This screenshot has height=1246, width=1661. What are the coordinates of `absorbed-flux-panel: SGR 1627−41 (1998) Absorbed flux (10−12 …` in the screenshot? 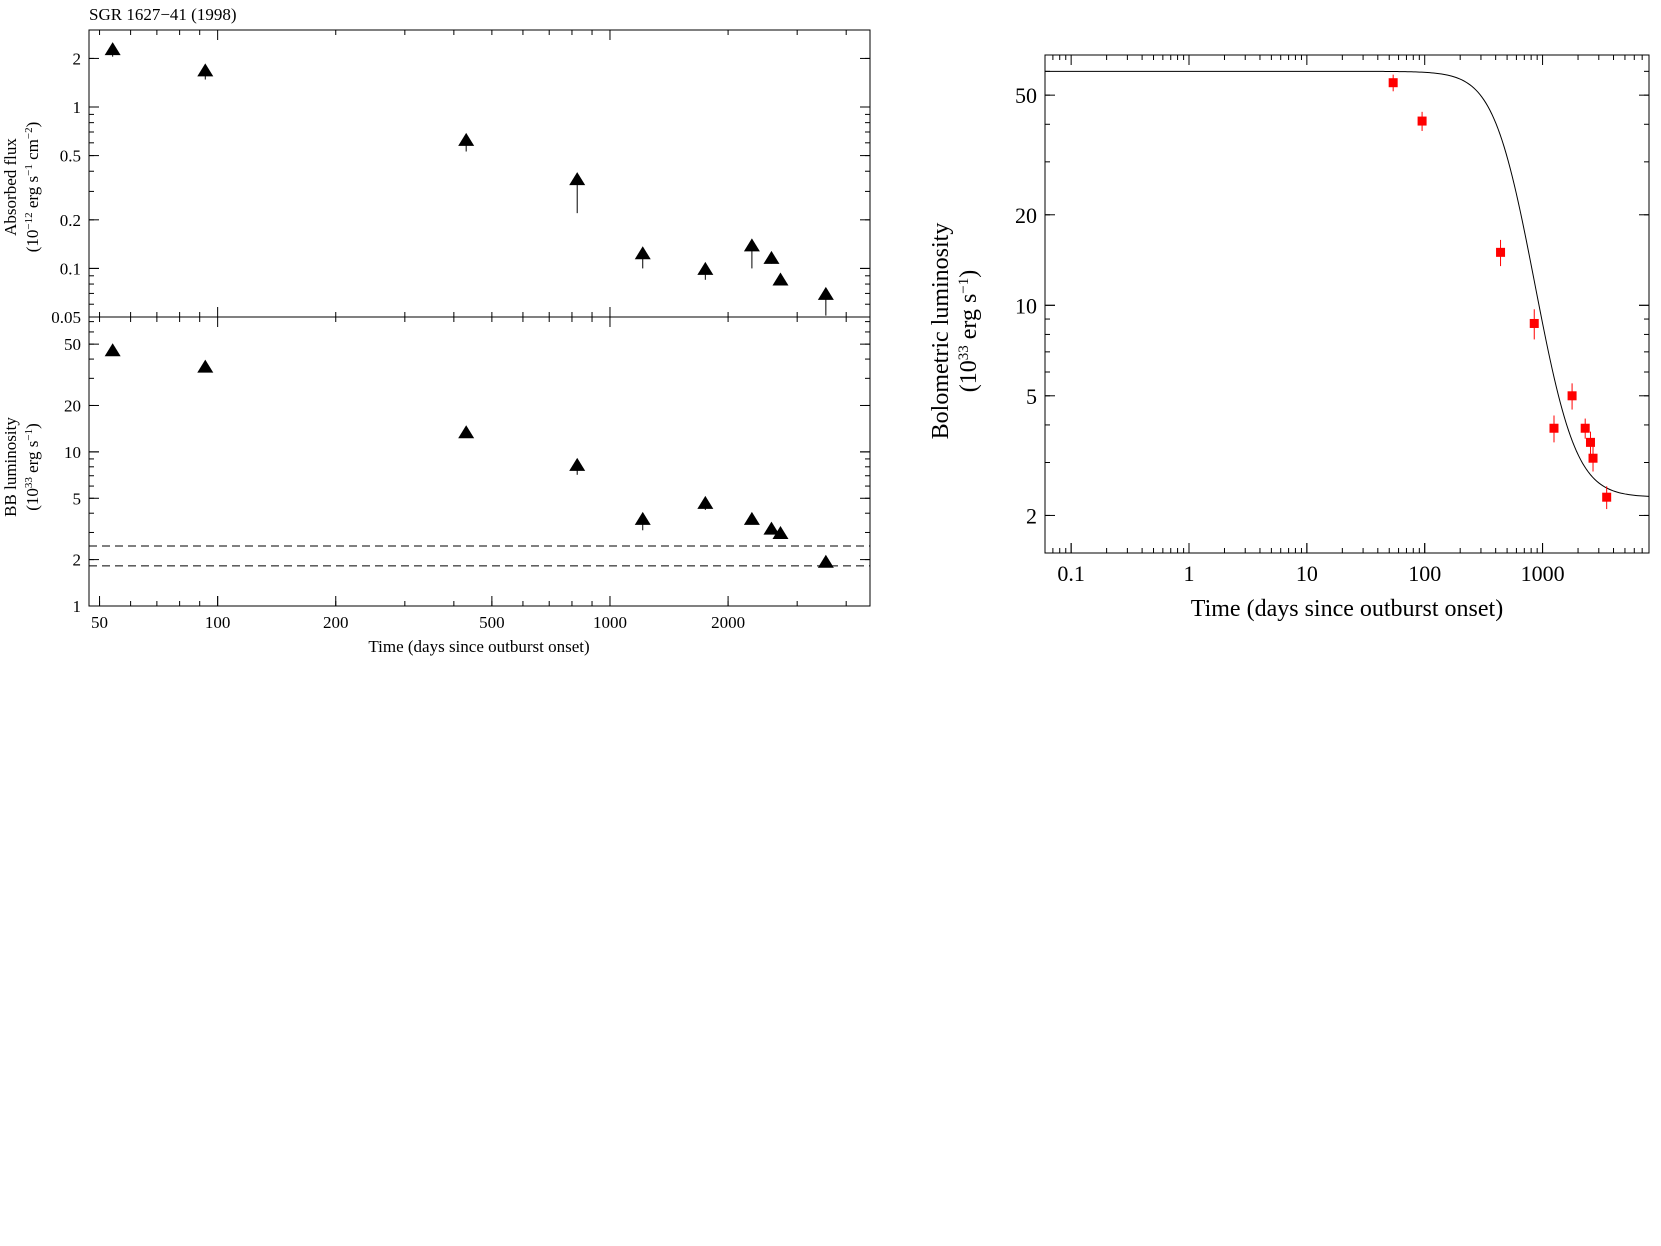 It's located at (436, 166).